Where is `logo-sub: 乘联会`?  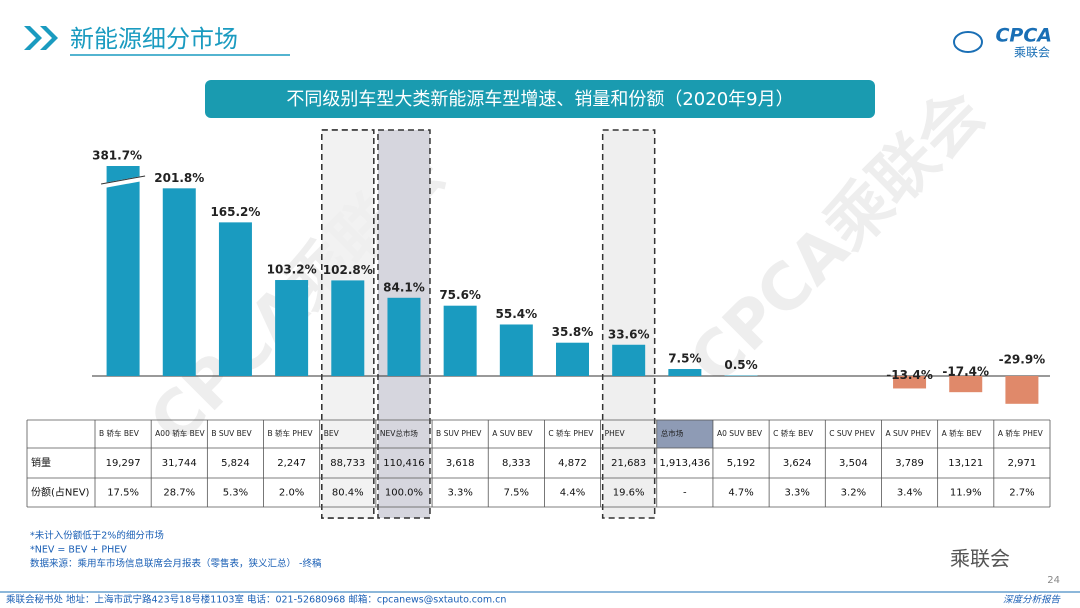
logo-sub: 乘联会 is located at coordinates (1032, 53).